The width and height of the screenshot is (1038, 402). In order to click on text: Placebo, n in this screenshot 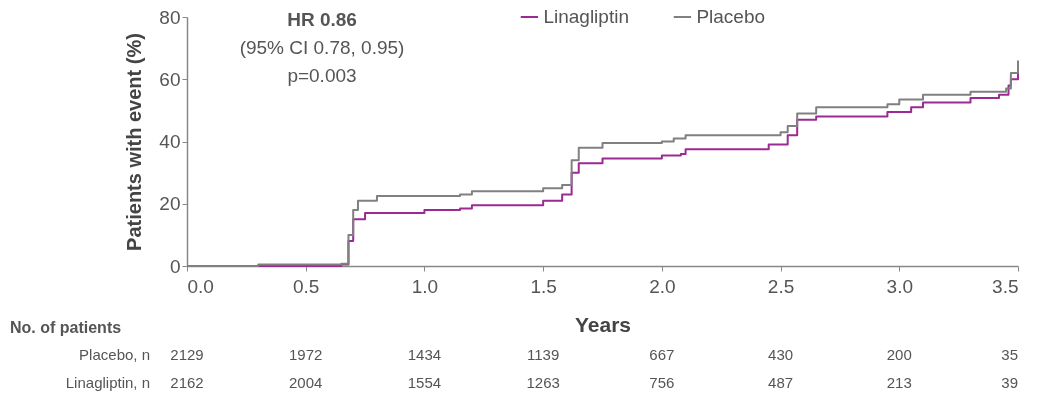, I will do `click(114, 354)`.